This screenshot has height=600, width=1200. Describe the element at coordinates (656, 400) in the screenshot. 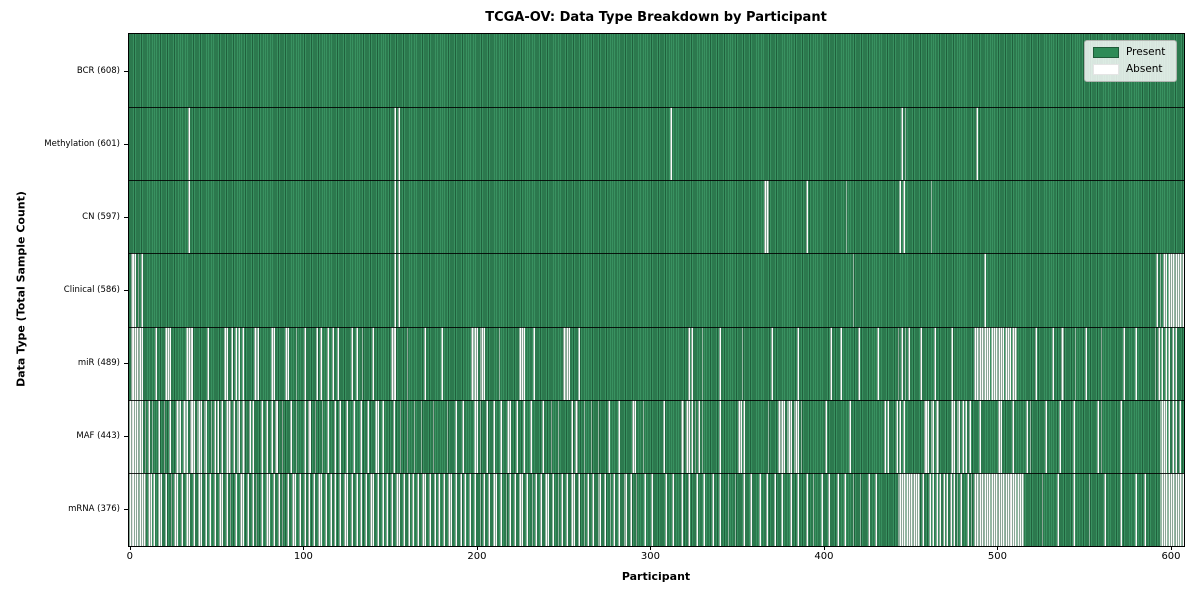

I see `row-separator` at that location.